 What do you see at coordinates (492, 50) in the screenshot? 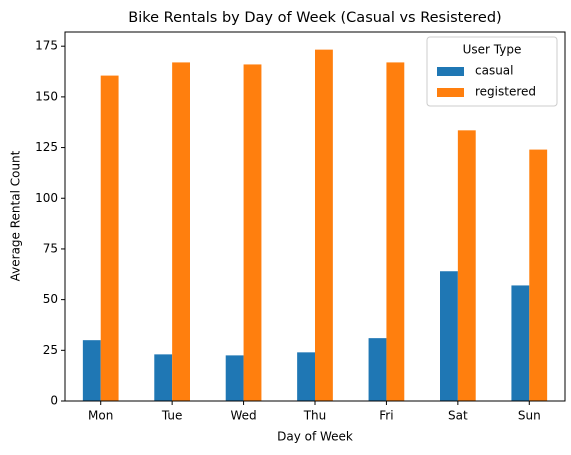
I see `legend-title: User Type` at bounding box center [492, 50].